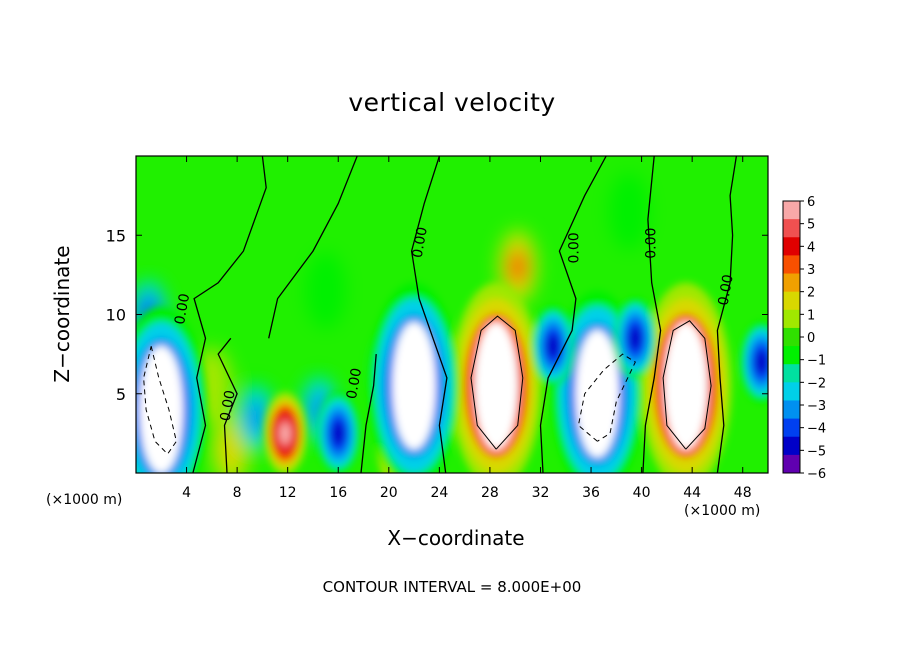 The height and width of the screenshot is (654, 904). What do you see at coordinates (338, 493) in the screenshot?
I see `x-tick-label: 16` at bounding box center [338, 493].